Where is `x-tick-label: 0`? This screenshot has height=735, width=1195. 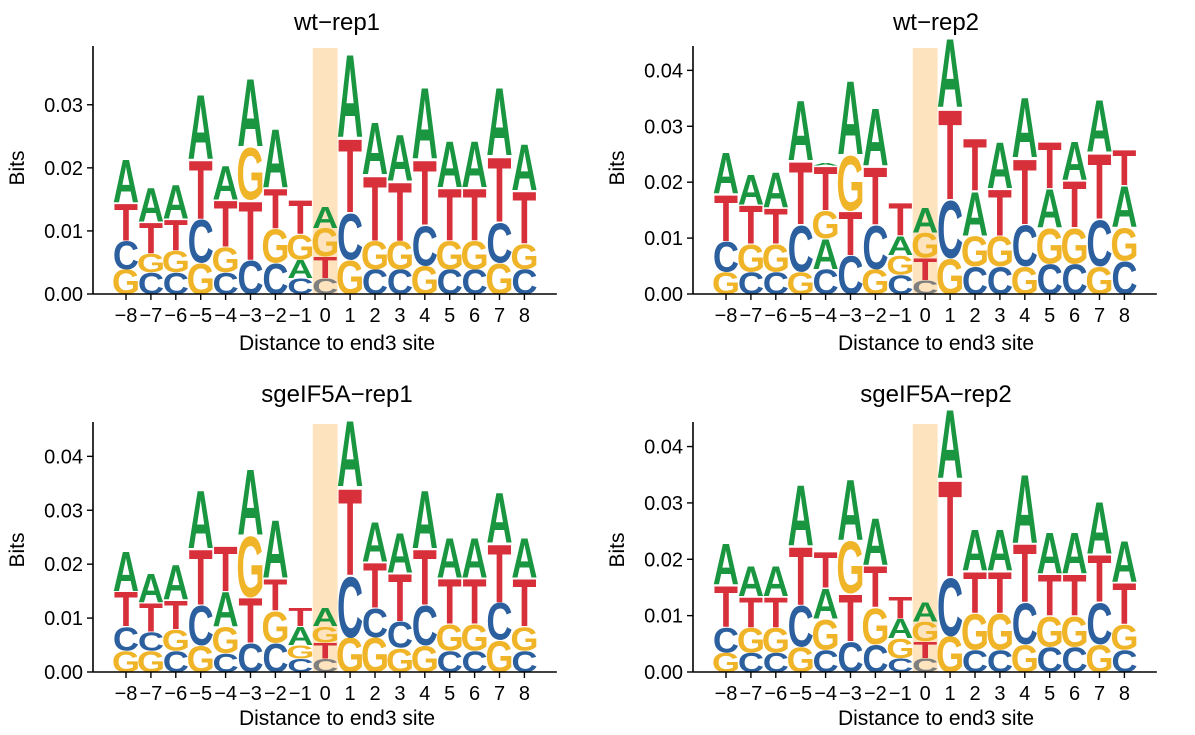 x-tick-label: 0 is located at coordinates (925, 694).